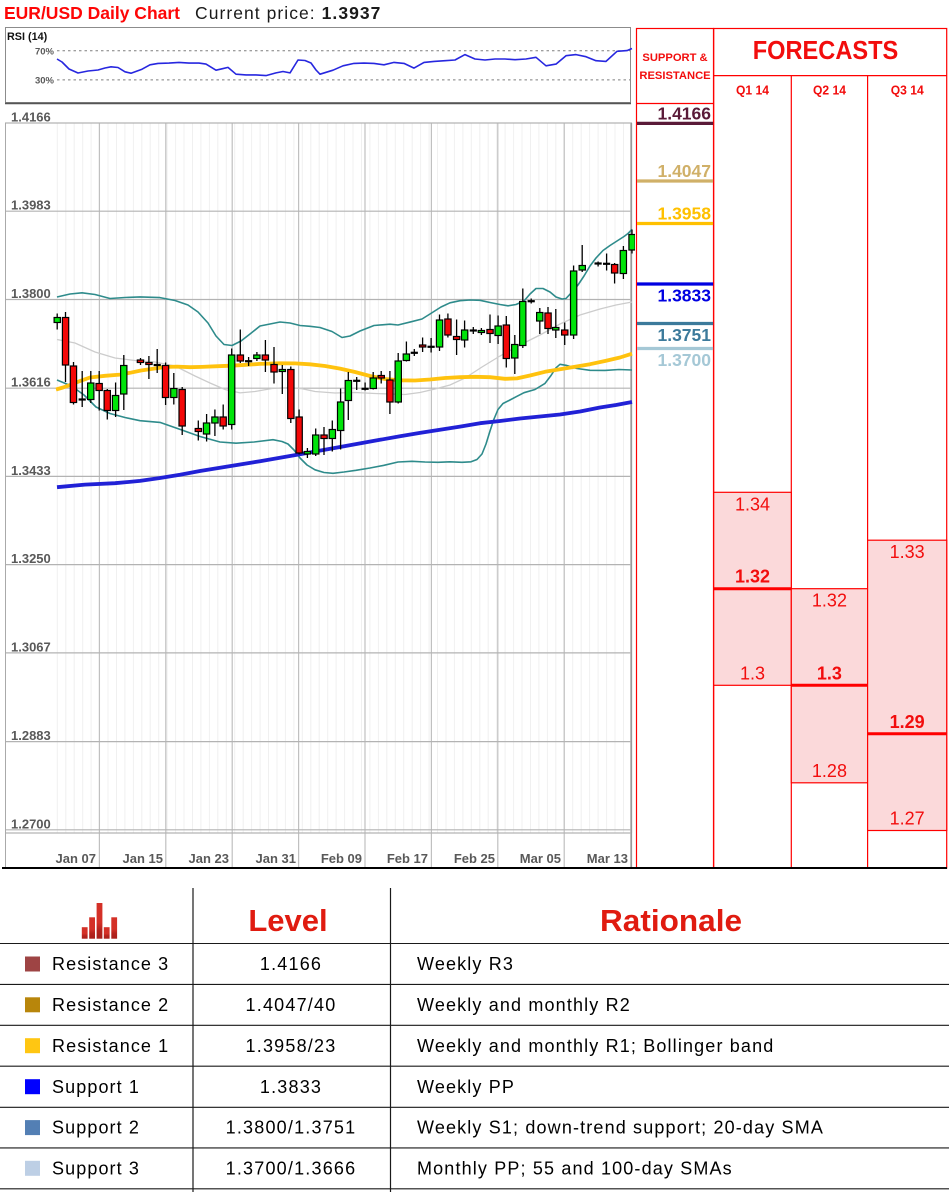  What do you see at coordinates (76, 858) in the screenshot?
I see `svg-text: Jan 07` at bounding box center [76, 858].